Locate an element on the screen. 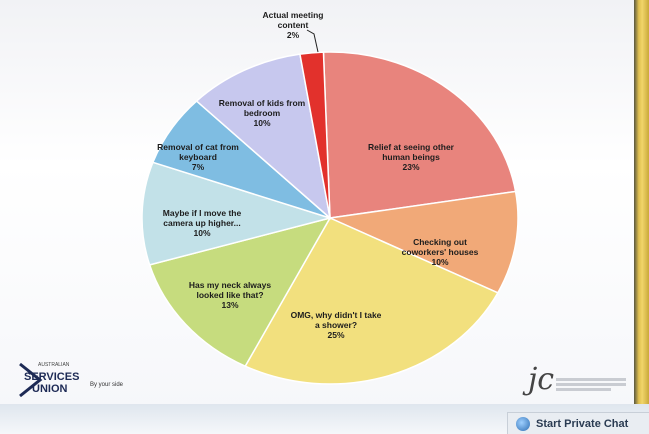  jc-mark: jc is located at coordinates (541, 379).